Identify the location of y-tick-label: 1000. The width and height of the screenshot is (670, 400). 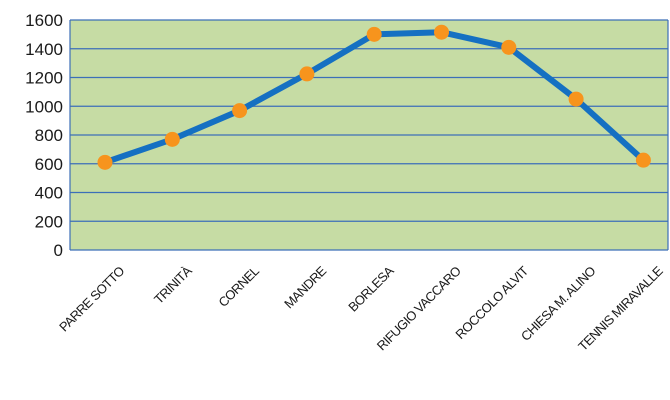
(44, 106).